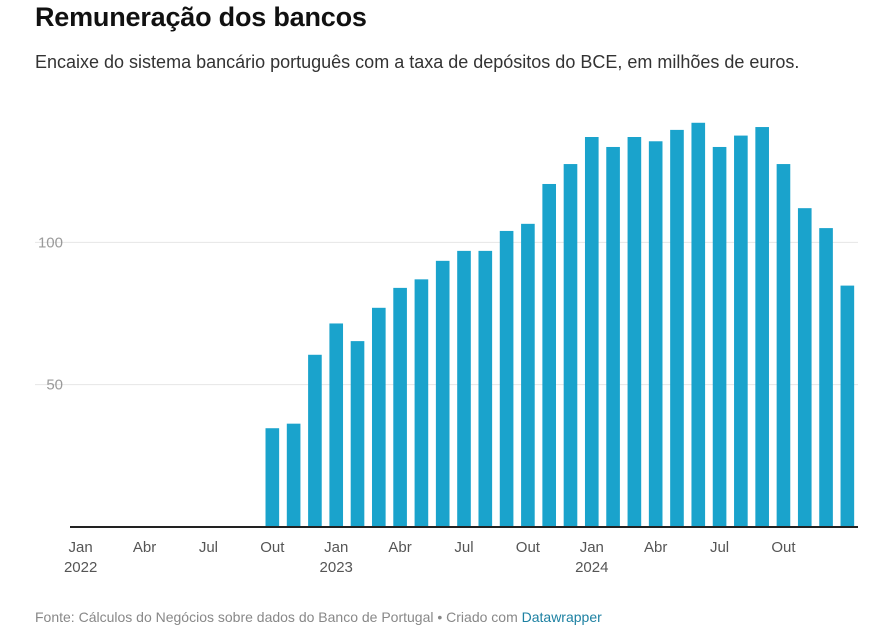 The image size is (888, 640). What do you see at coordinates (336, 567) in the screenshot?
I see `x-tick-year-label: 2023` at bounding box center [336, 567].